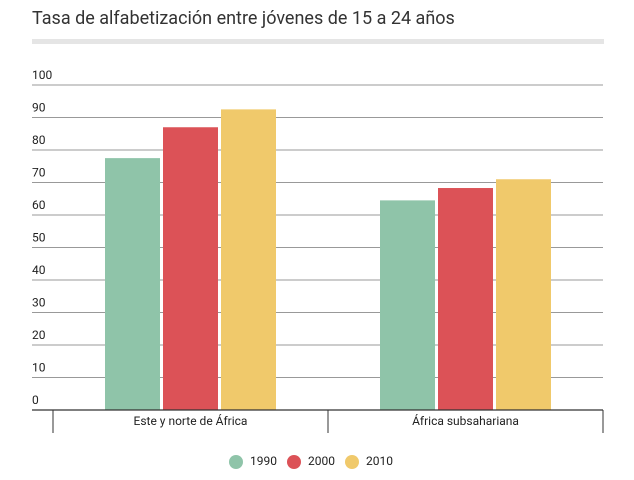 Image resolution: width=634 pixels, height=480 pixels. I want to click on y-tick-label: 30, so click(39, 303).